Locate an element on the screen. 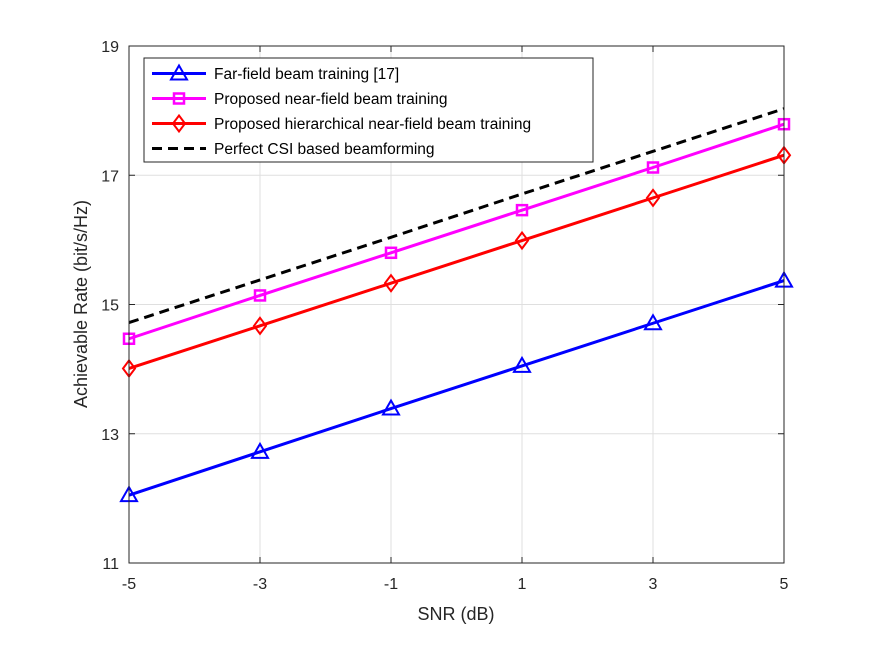  legend-label: Far-field beam training [17] is located at coordinates (306, 74).